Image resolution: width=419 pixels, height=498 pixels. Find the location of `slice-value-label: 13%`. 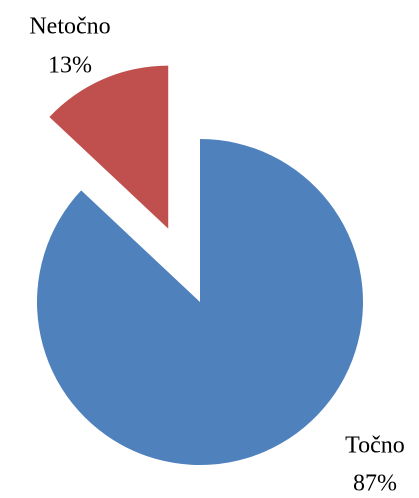

slice-value-label: 13% is located at coordinates (70, 66).